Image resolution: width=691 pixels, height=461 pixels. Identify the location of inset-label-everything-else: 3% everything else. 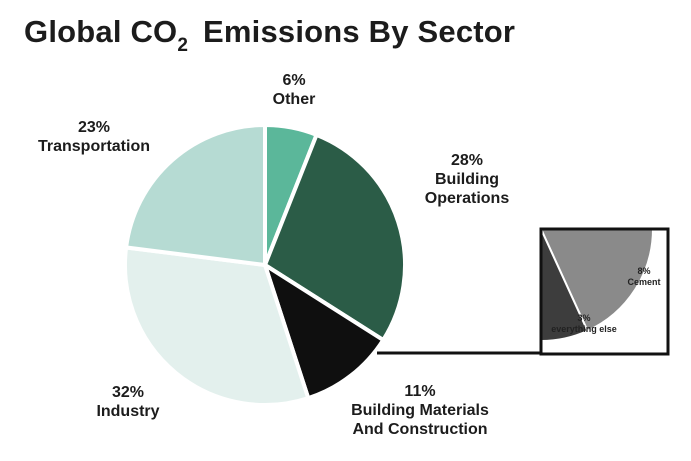
(584, 324).